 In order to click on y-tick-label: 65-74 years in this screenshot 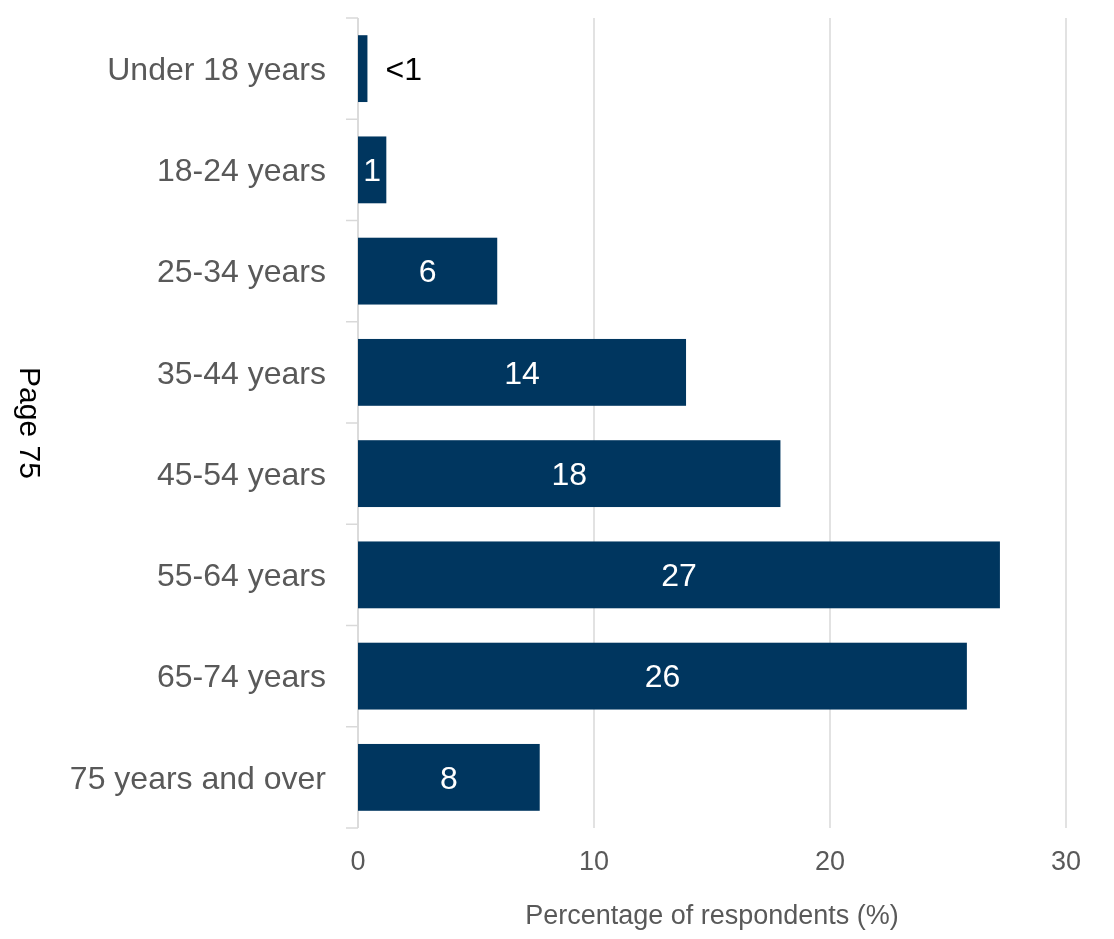, I will do `click(241, 676)`.